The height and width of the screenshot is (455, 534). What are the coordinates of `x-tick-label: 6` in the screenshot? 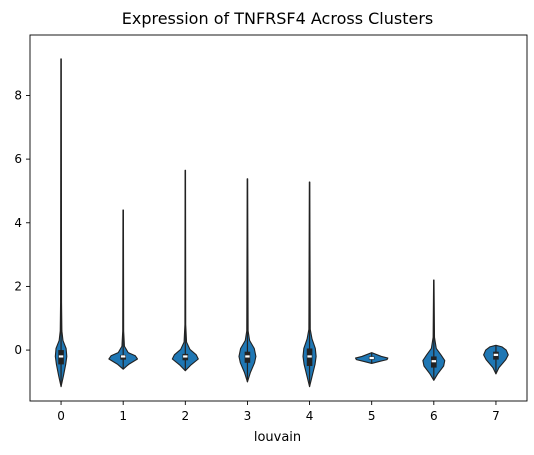 It's located at (434, 416).